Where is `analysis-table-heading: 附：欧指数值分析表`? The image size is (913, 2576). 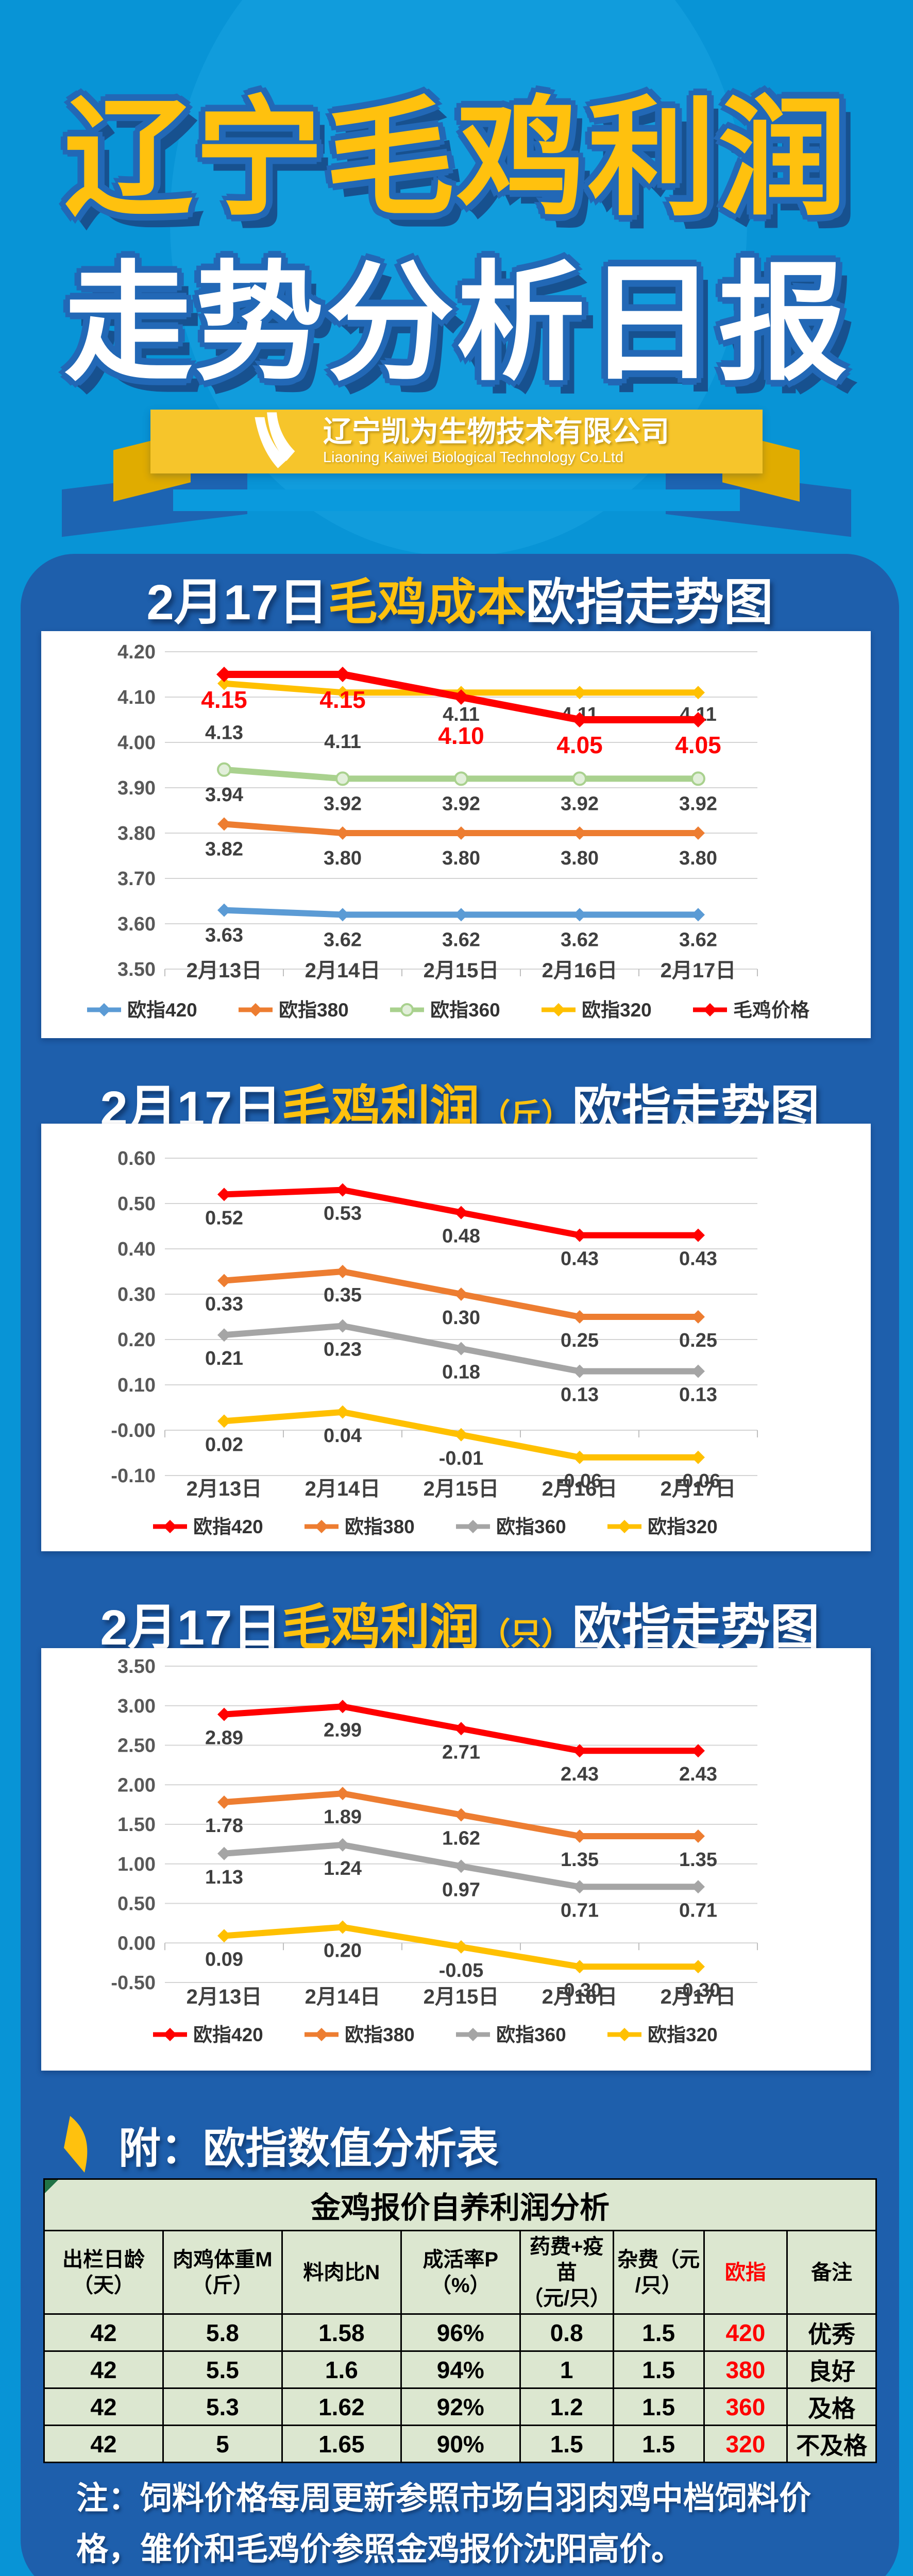
analysis-table-heading: 附：欧指数值分析表 is located at coordinates (280, 2144).